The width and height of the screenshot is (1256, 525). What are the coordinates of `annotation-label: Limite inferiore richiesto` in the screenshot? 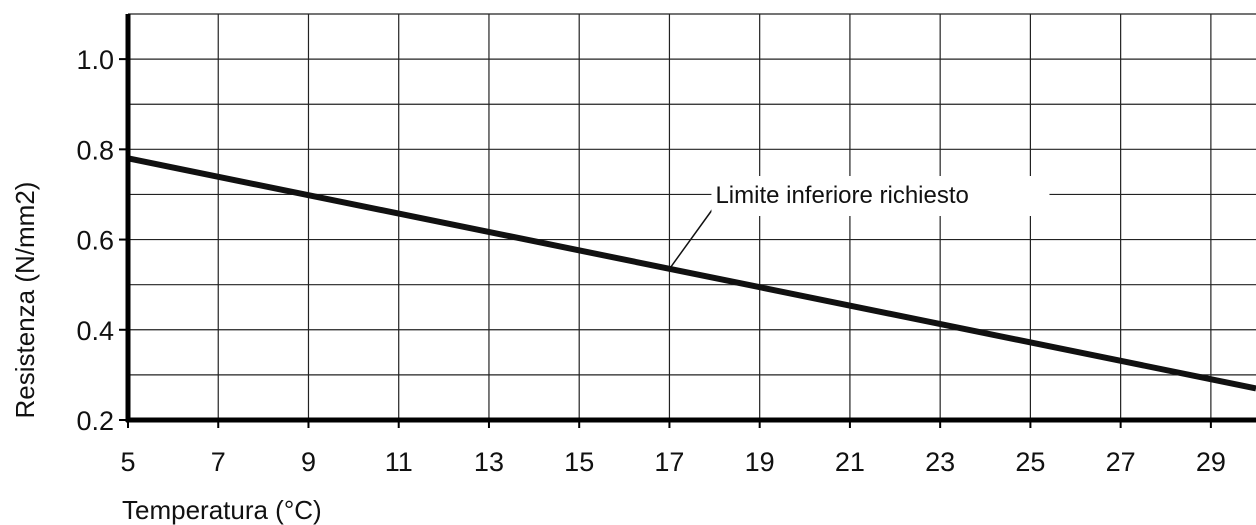 It's located at (841, 195).